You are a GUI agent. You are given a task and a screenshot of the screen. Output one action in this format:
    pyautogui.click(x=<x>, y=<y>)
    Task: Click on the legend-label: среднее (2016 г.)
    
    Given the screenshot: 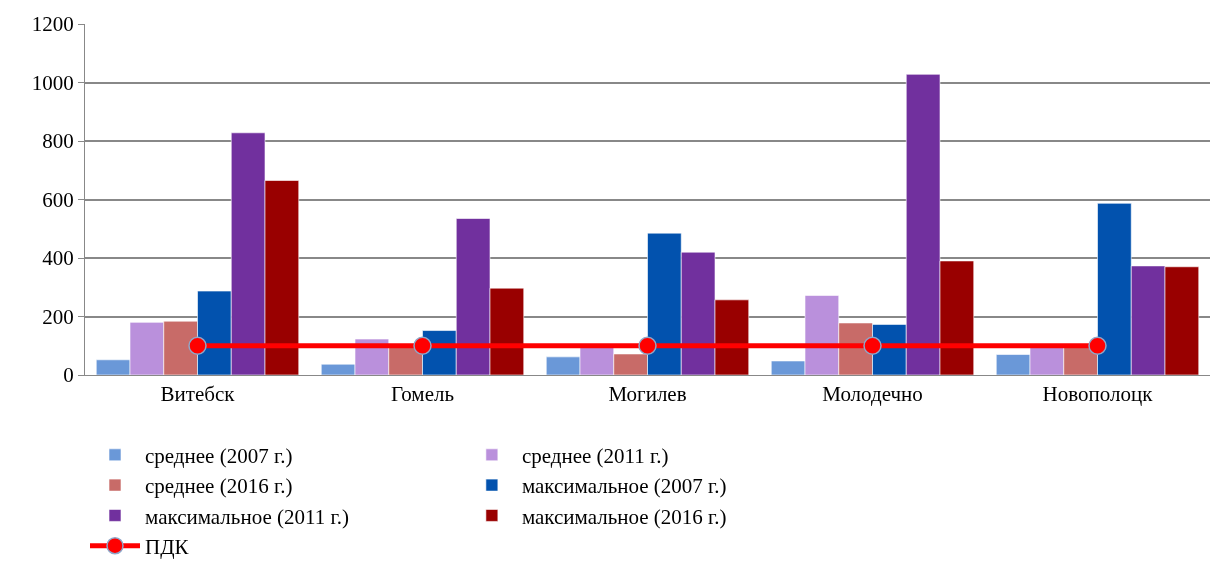 What is the action you would take?
    pyautogui.click(x=219, y=486)
    